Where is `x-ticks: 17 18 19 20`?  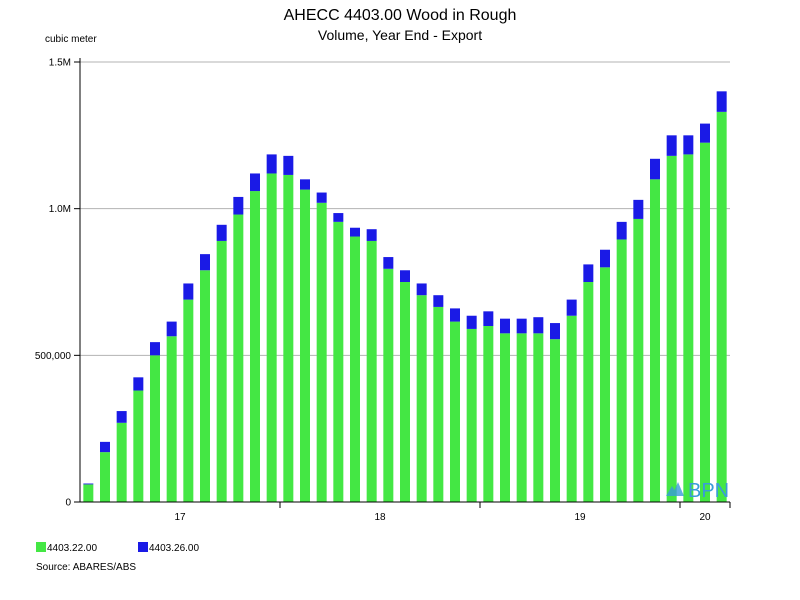
x-ticks: 17 18 19 20 is located at coordinates (452, 512).